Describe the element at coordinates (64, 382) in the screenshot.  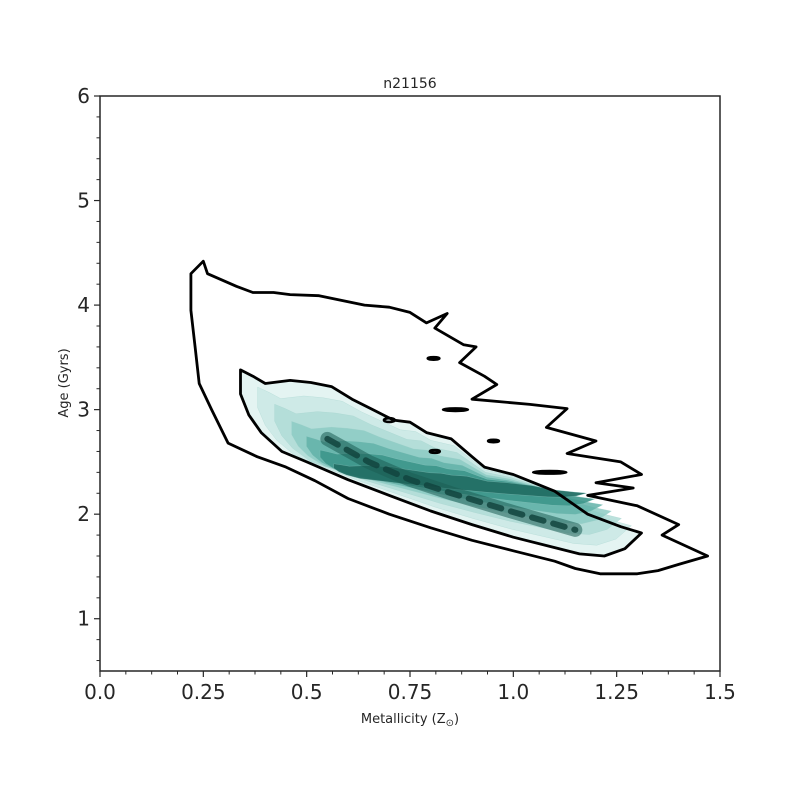
I see `y-axis-label: Age (Gyrs)` at that location.